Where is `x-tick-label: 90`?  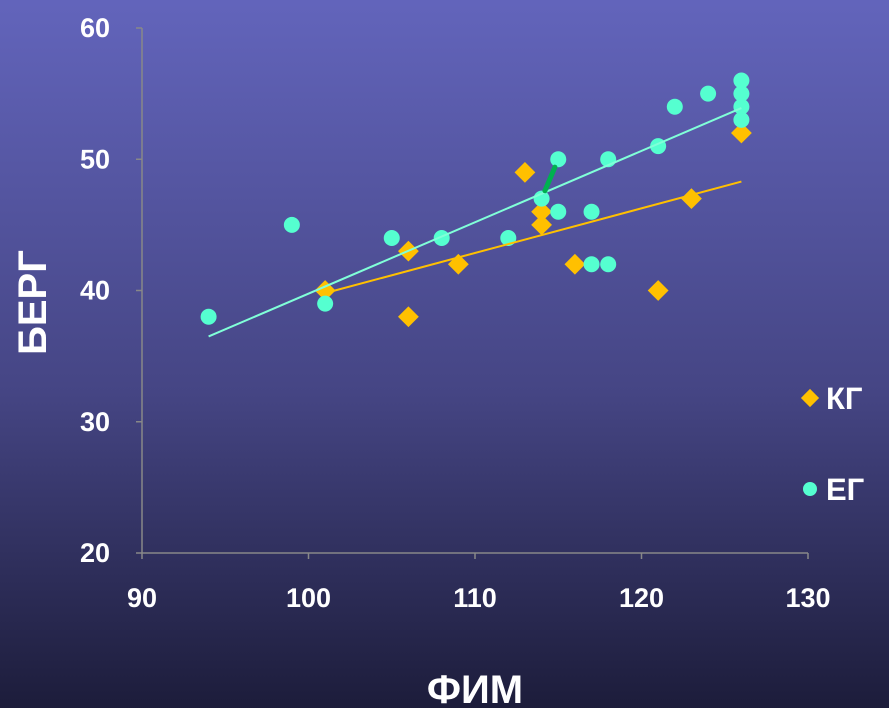
x-tick-label: 90 is located at coordinates (142, 598).